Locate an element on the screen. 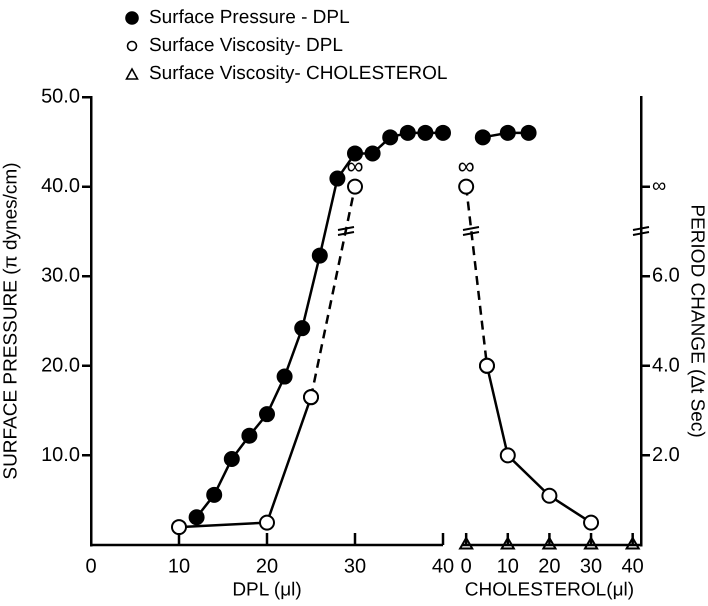  legend-label: Surface Viscosity- CHOLESTEROL is located at coordinates (298, 74).